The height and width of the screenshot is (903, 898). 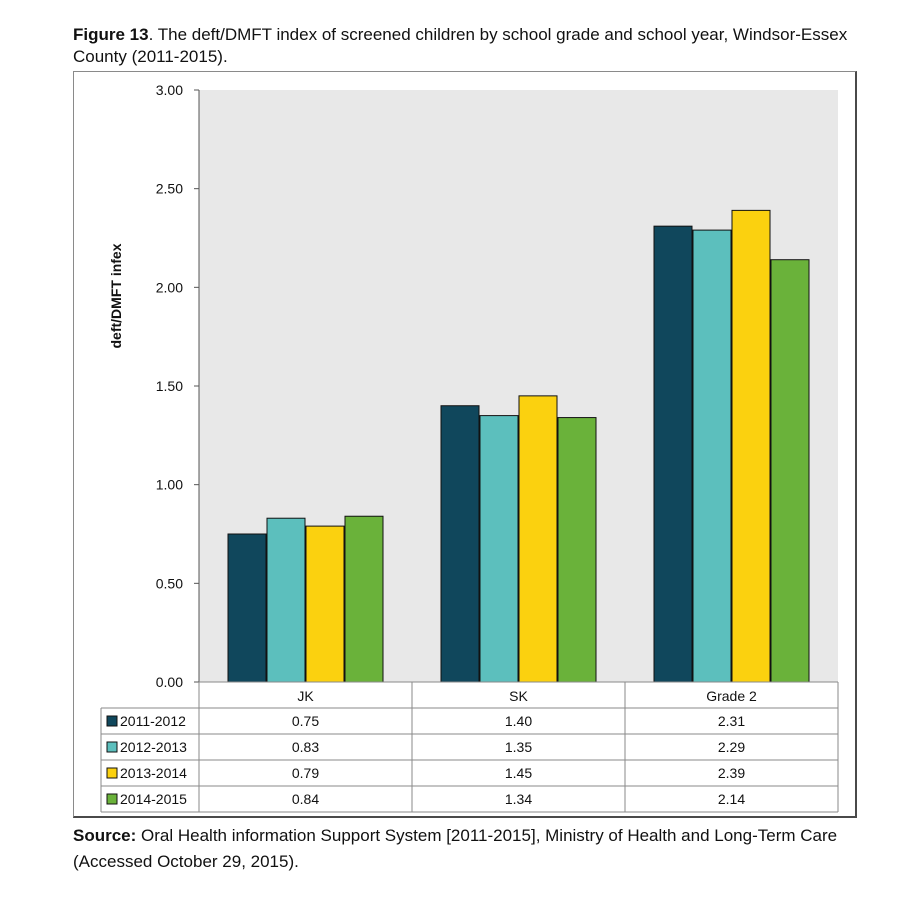 I want to click on legend-label: 2013-2014, so click(x=153, y=773).